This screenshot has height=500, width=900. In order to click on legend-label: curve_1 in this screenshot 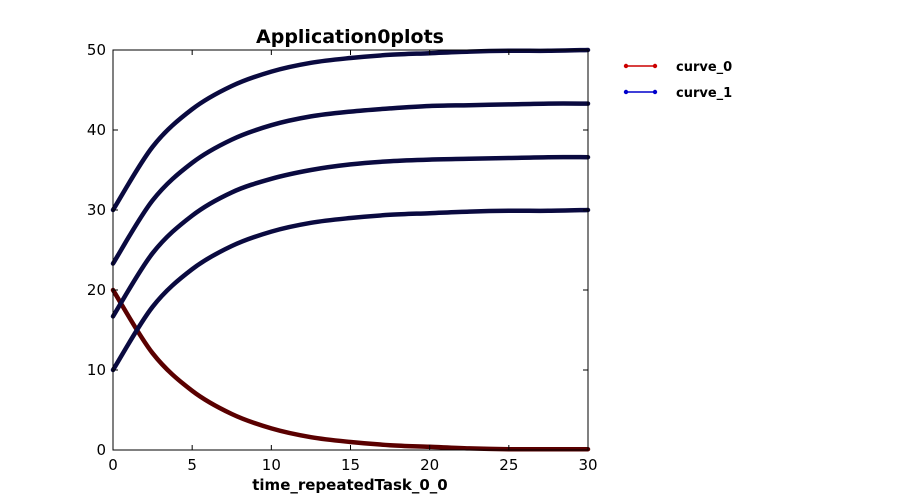, I will do `click(704, 93)`.